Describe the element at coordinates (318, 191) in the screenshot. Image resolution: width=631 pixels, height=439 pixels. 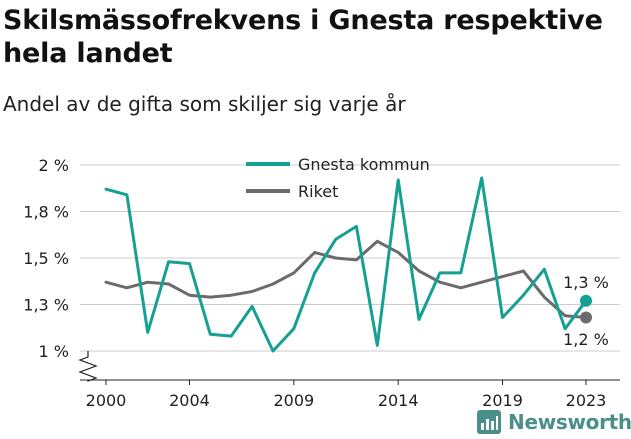
I see `legend-label: Riket` at that location.